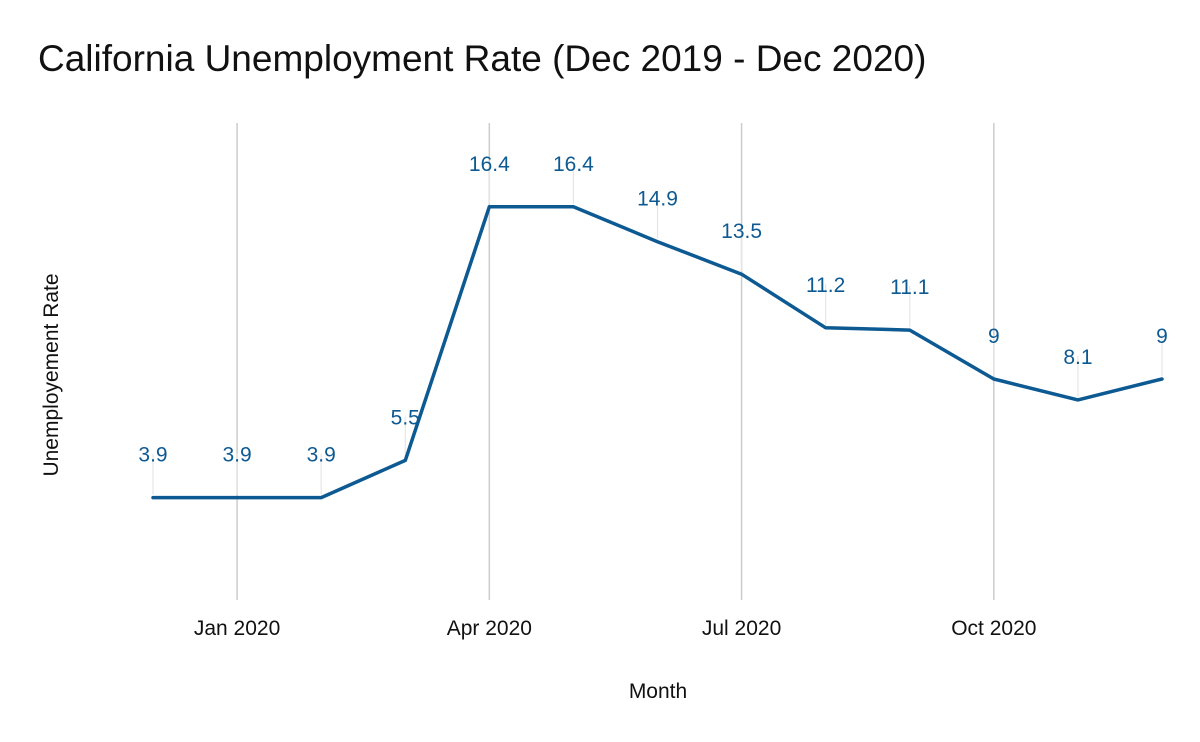  Describe the element at coordinates (237, 628) in the screenshot. I see `x-tick-label: Jan 2020` at that location.